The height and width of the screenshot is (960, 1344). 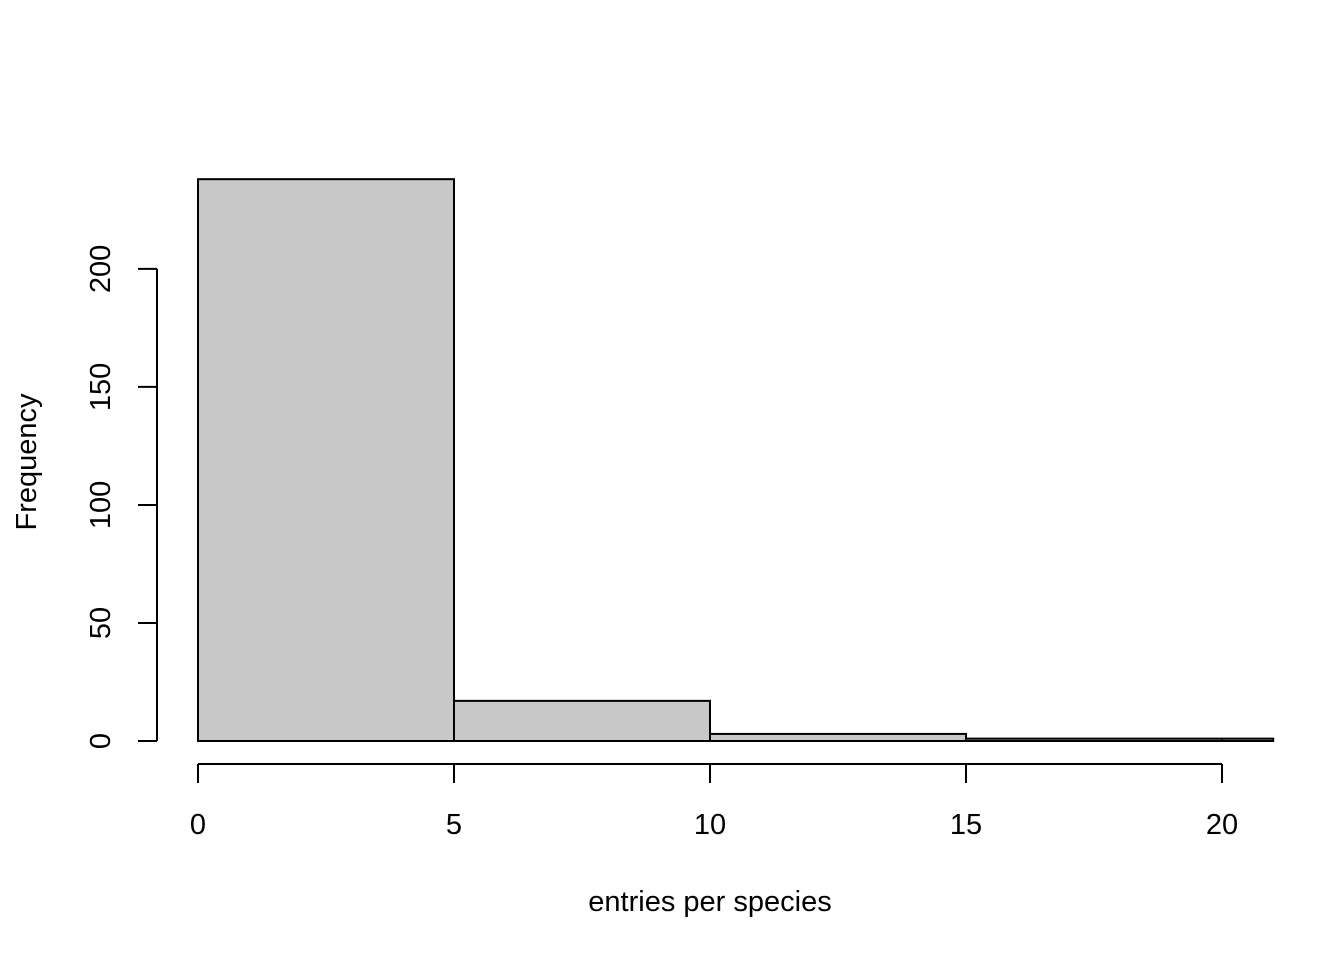 I want to click on y-tick-label: 150, so click(x=101, y=387).